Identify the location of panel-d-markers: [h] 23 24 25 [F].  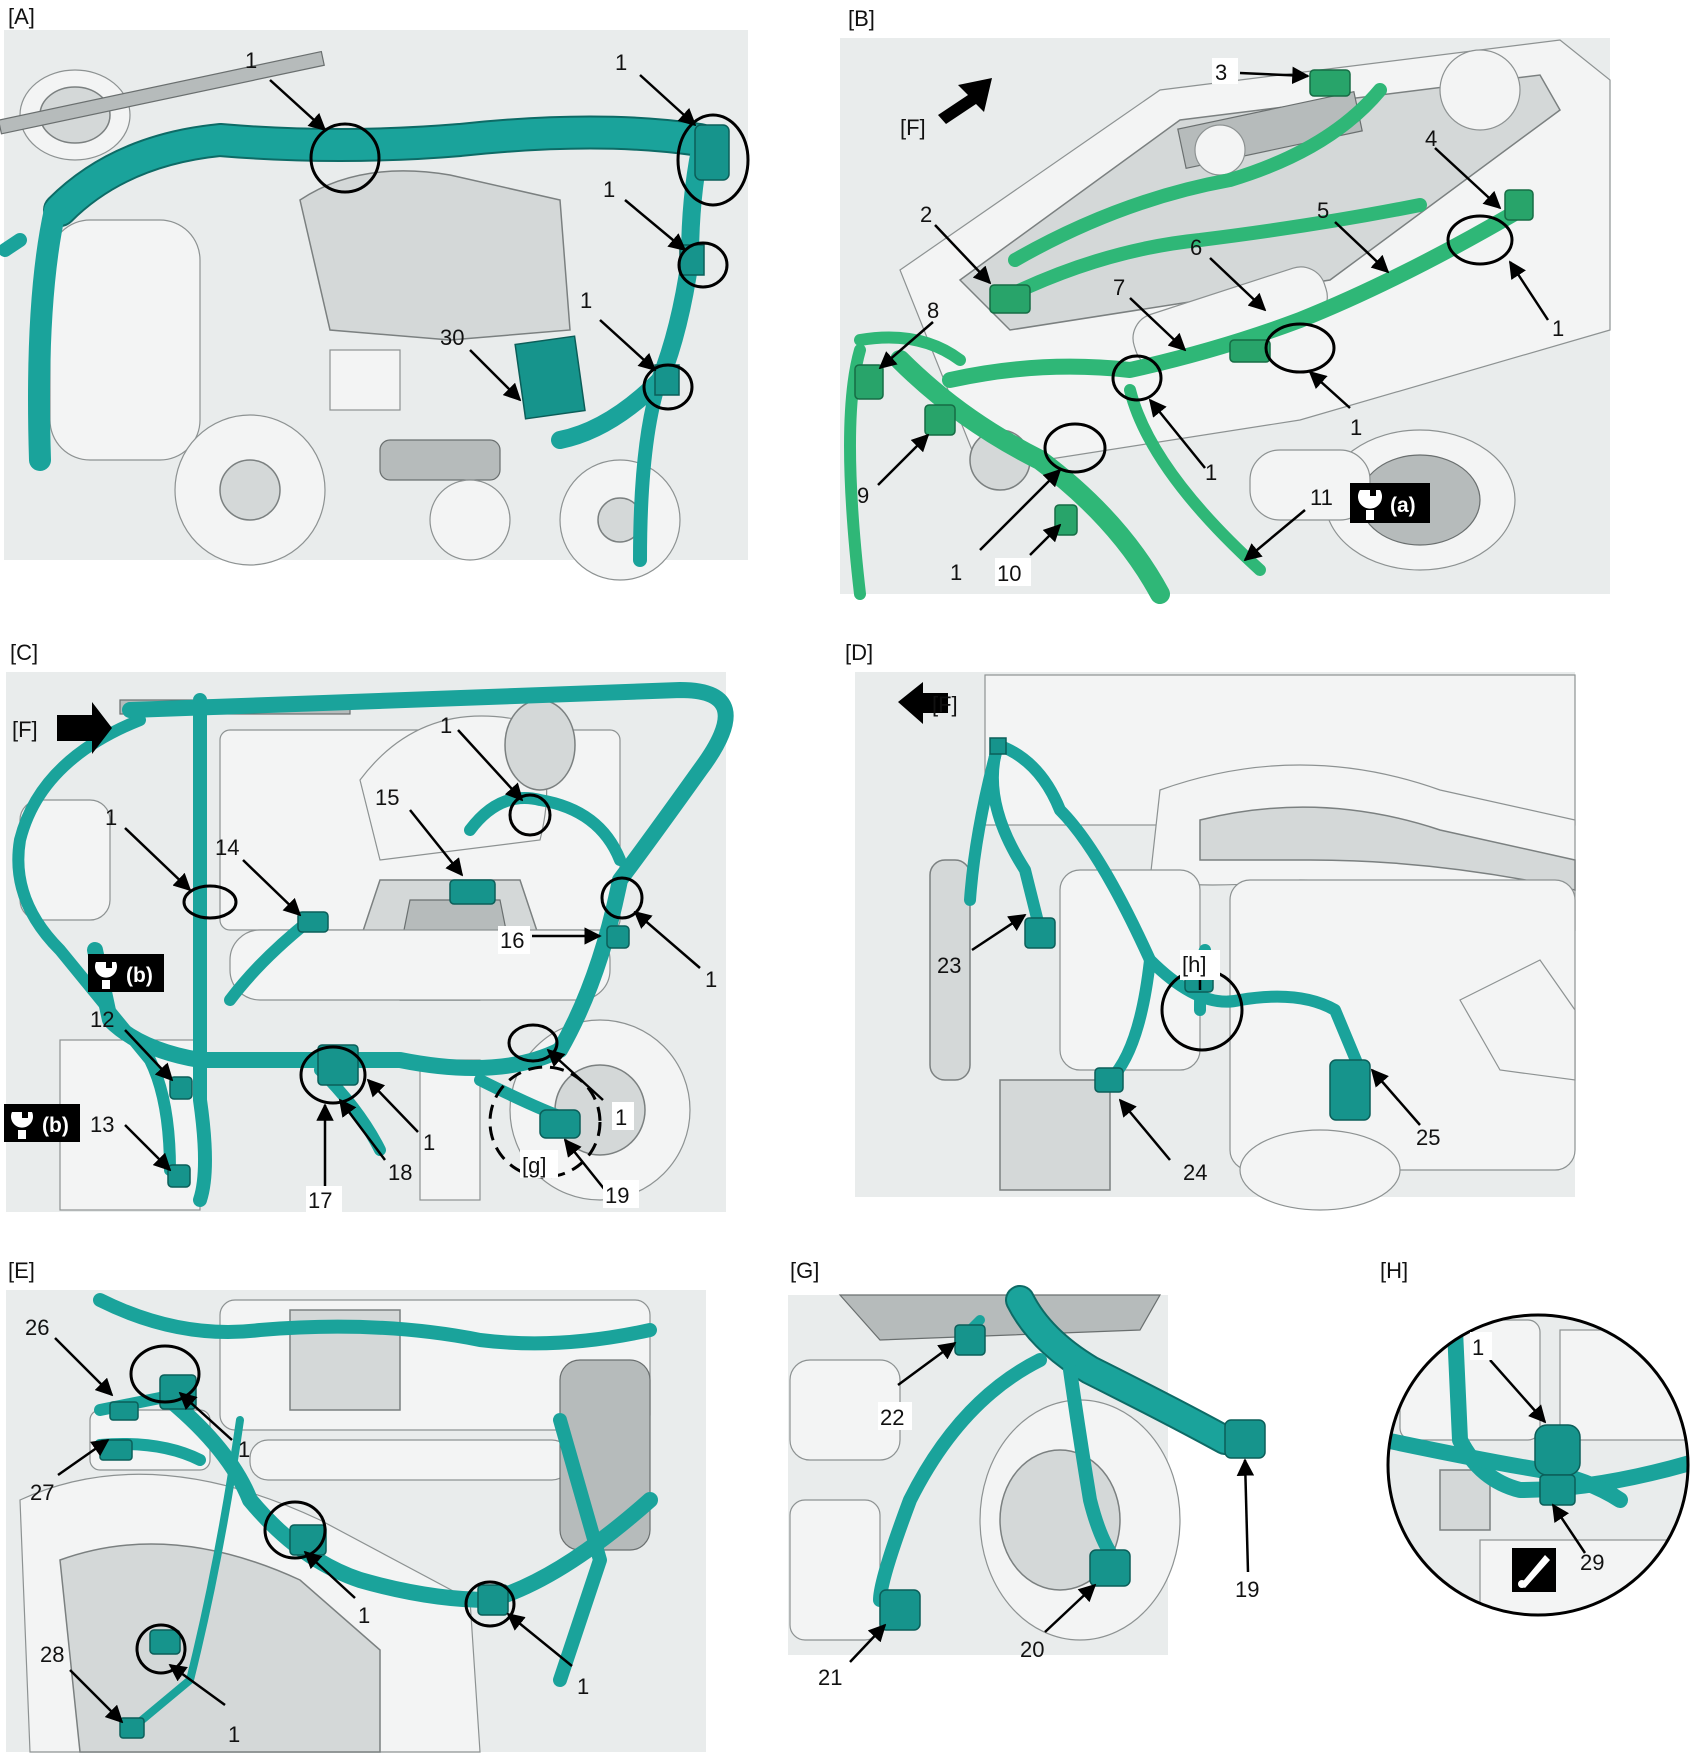
(1169, 933).